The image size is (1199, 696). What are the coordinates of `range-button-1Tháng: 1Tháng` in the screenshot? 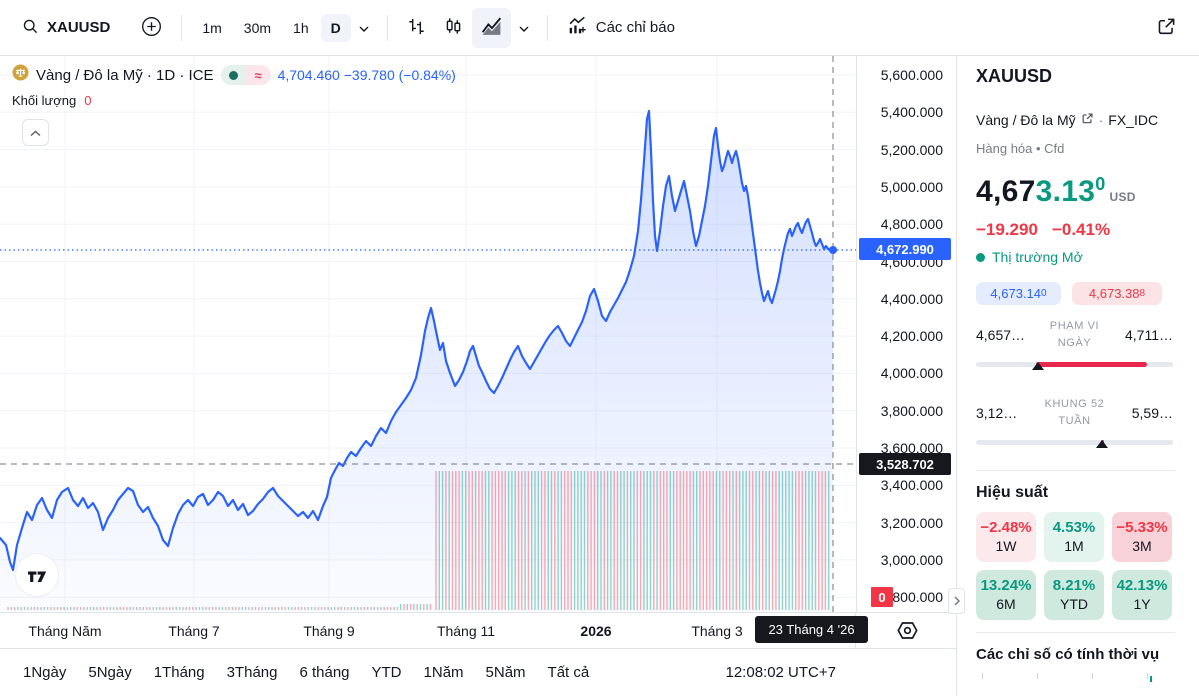 It's located at (179, 672).